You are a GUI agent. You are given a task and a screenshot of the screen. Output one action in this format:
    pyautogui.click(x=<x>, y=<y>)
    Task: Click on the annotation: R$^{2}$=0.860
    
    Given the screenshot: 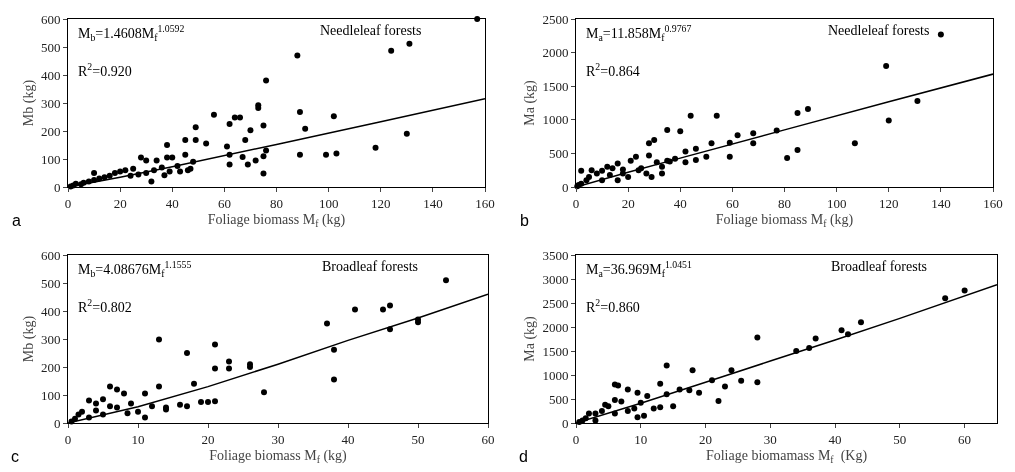 What is the action you would take?
    pyautogui.click(x=613, y=306)
    